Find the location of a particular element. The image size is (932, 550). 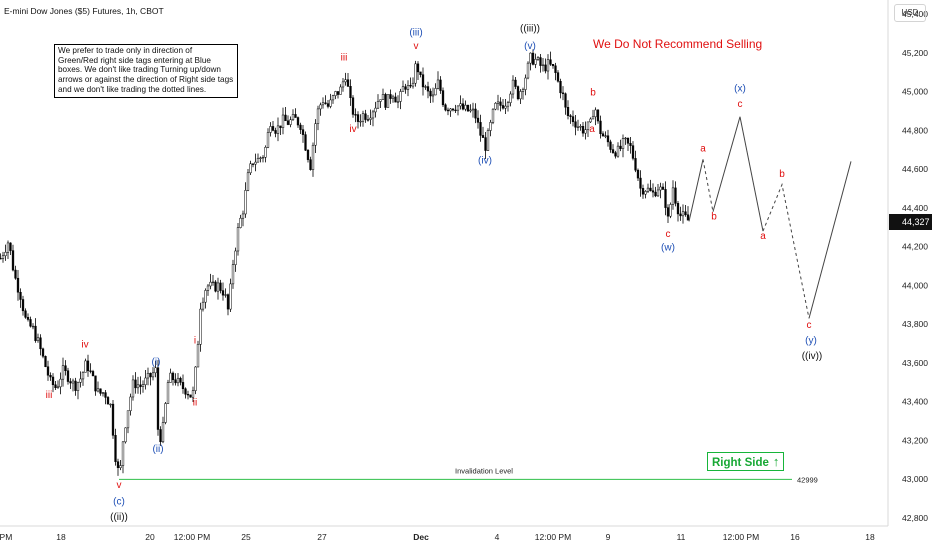

wave-label: (iii) is located at coordinates (415, 32).